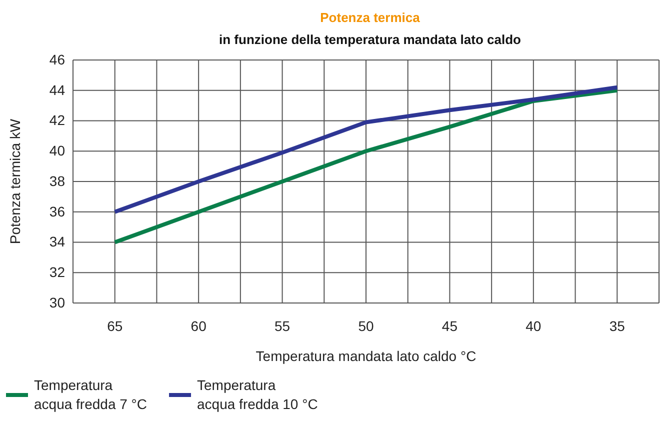 Image resolution: width=660 pixels, height=421 pixels. What do you see at coordinates (57, 120) in the screenshot?
I see `y-tick-label: 42` at bounding box center [57, 120].